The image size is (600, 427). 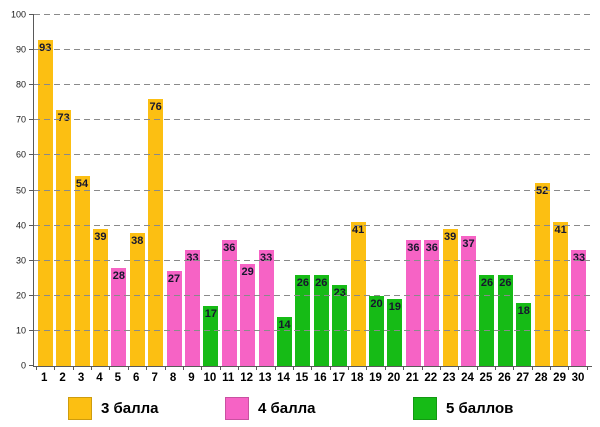 What do you see at coordinates (64, 237) in the screenshot?
I see `bar: 73` at bounding box center [64, 237].